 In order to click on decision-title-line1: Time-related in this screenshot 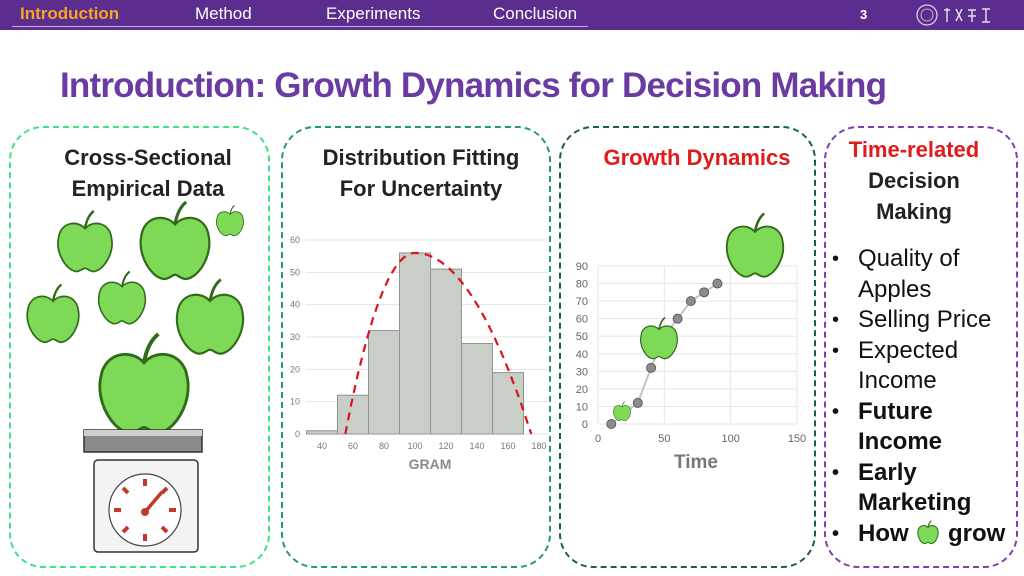, I will do `click(914, 149)`.